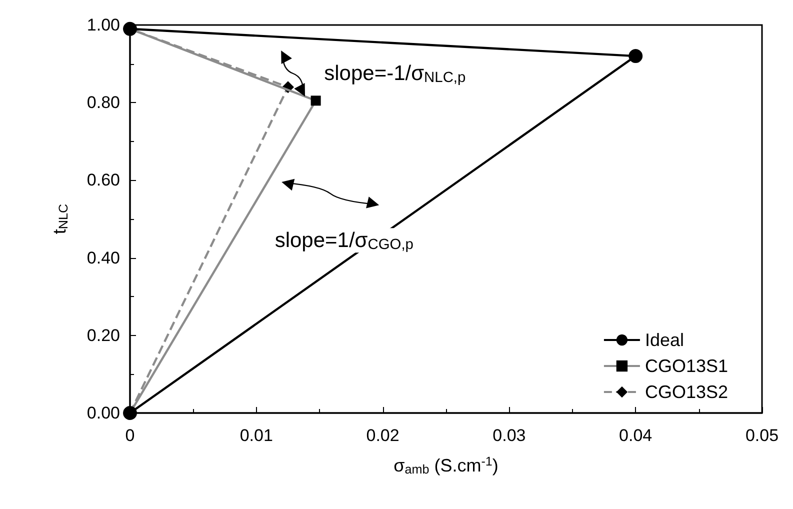  I want to click on y-axis-title: tNLC, so click(59, 219).